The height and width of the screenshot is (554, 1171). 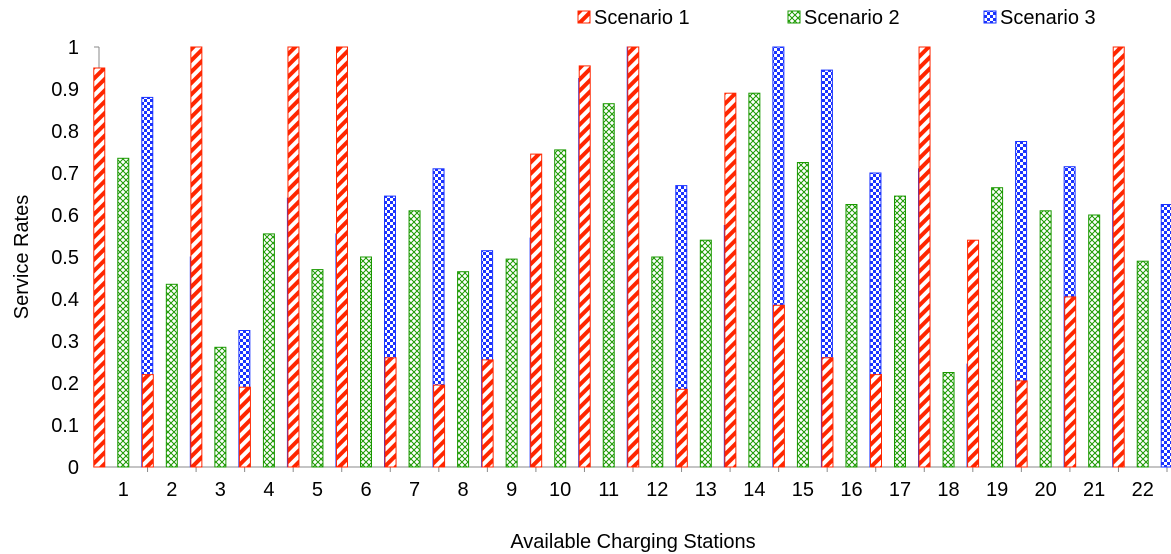 What do you see at coordinates (852, 18) in the screenshot?
I see `legend-label: Scenario 2` at bounding box center [852, 18].